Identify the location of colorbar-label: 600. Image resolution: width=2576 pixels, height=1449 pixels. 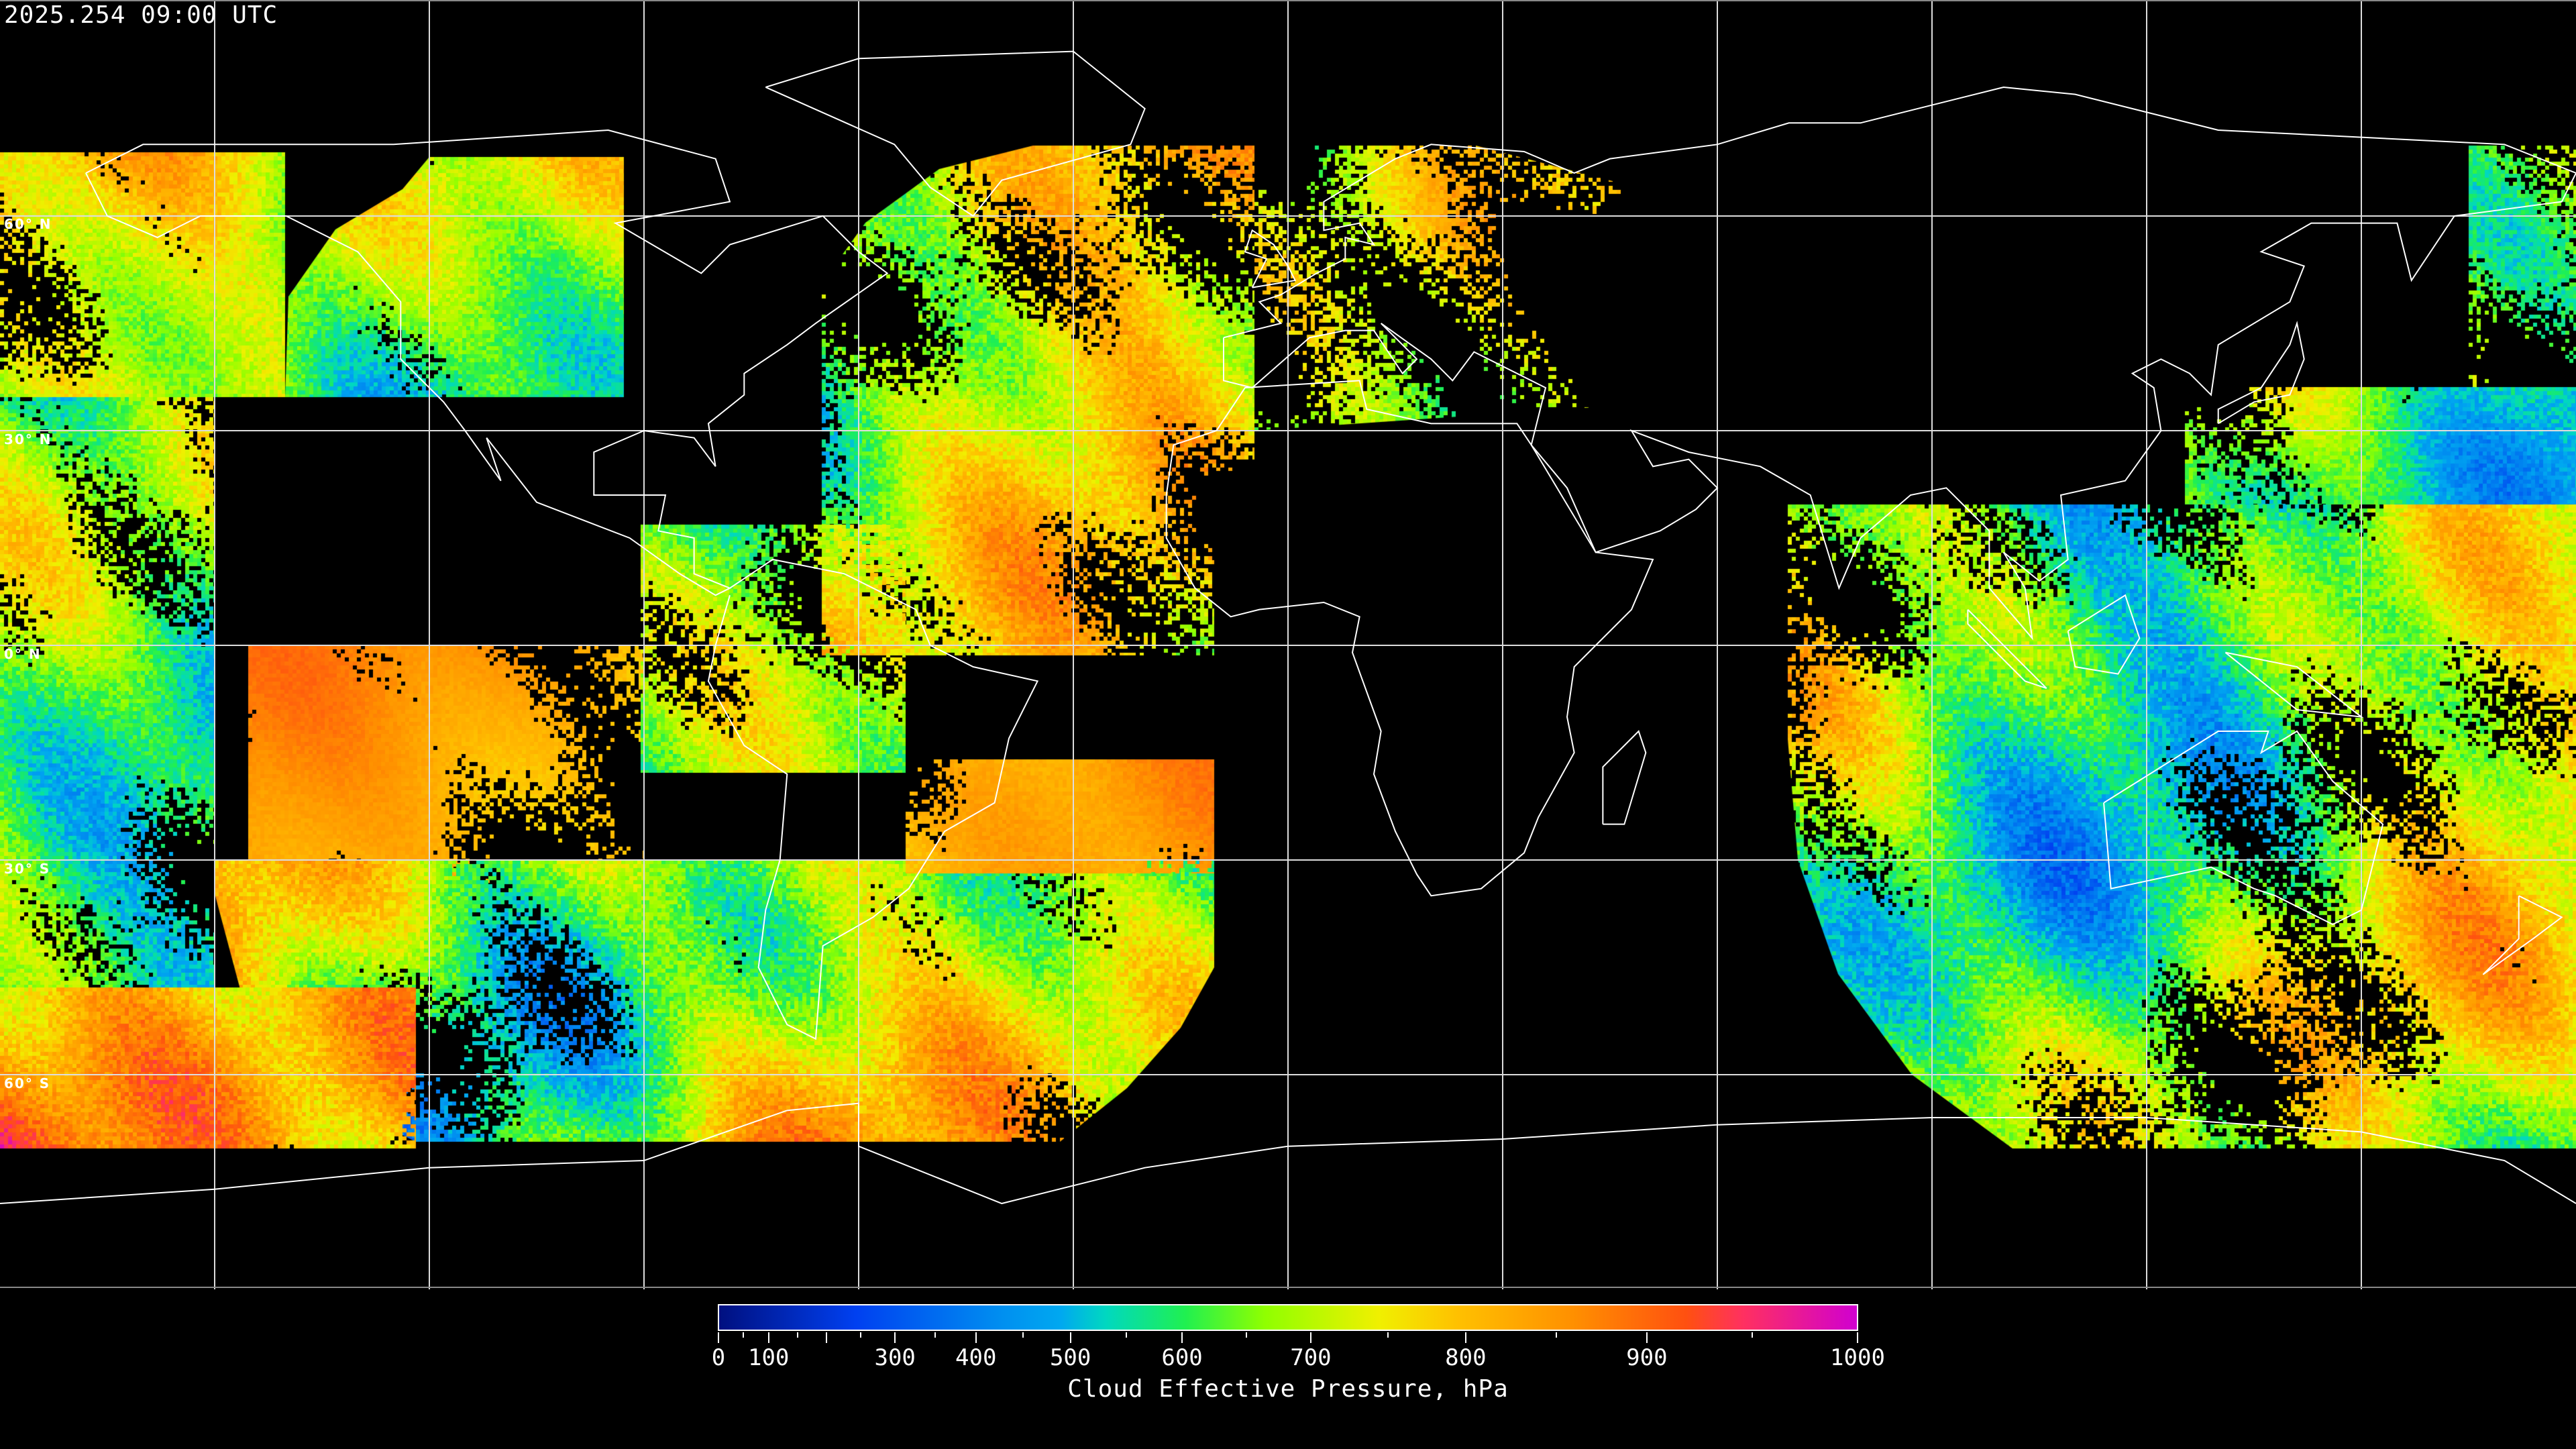
(1182, 1357).